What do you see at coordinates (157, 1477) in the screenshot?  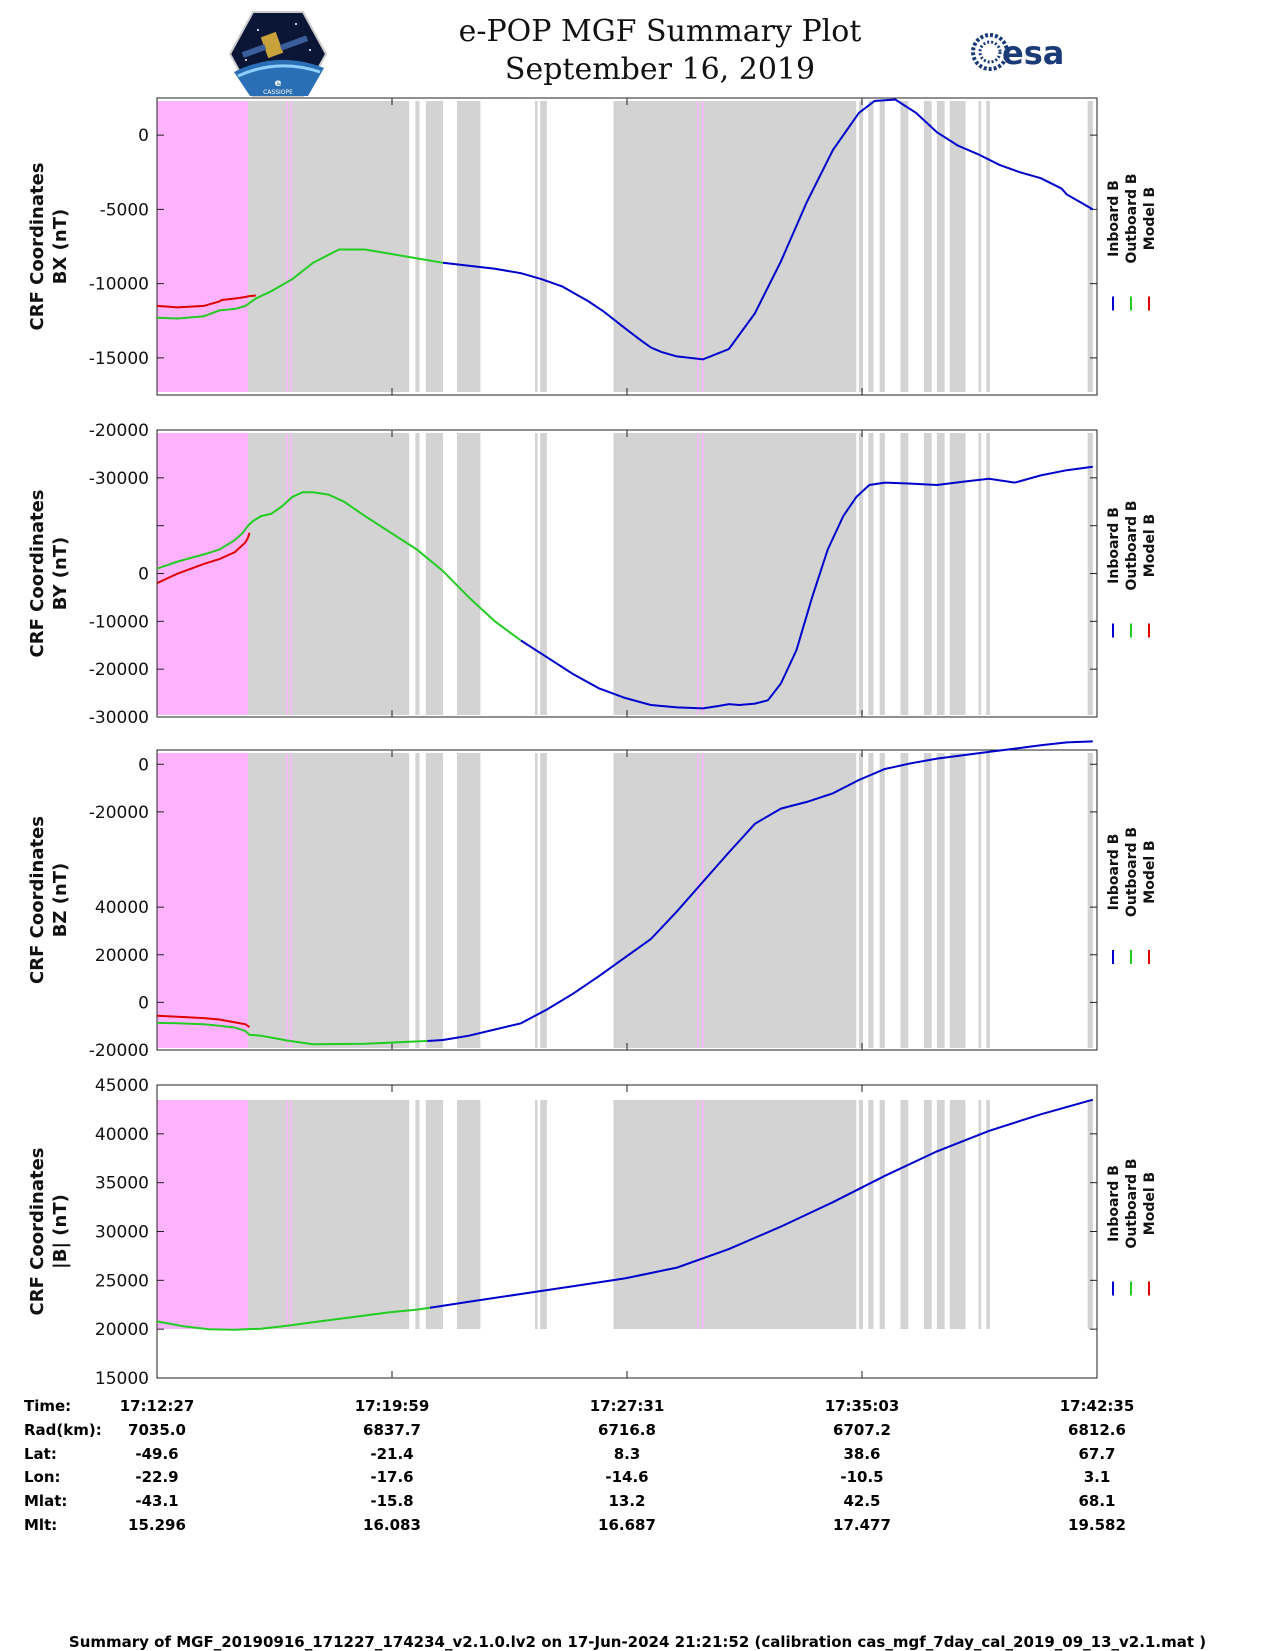 I see `table-cell: -22.9` at bounding box center [157, 1477].